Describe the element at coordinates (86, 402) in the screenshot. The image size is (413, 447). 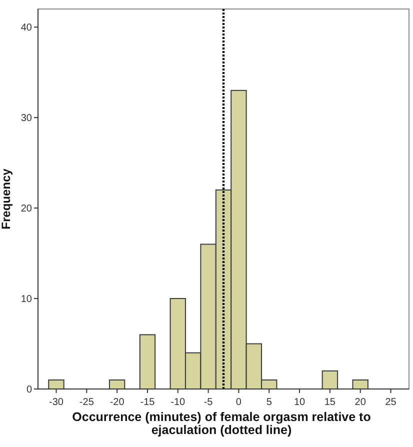
I see `x-tick-label: -25` at that location.